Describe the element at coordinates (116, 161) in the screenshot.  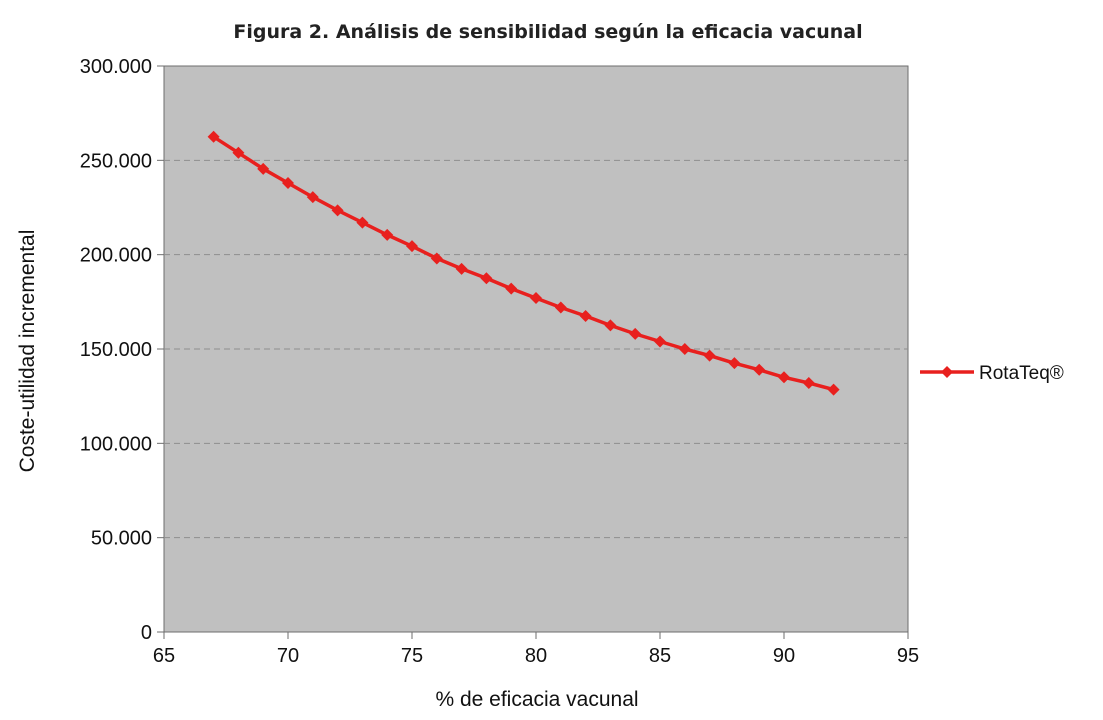
I see `y-tick-label: 250.000` at that location.